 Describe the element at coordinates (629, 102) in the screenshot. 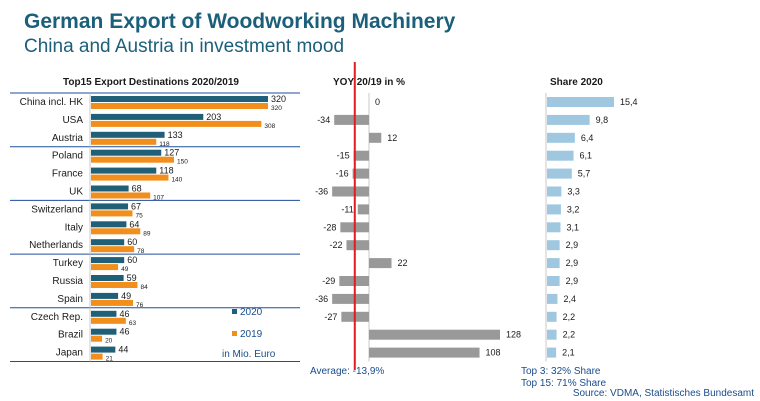

I see `share-value-label: 15,4` at that location.